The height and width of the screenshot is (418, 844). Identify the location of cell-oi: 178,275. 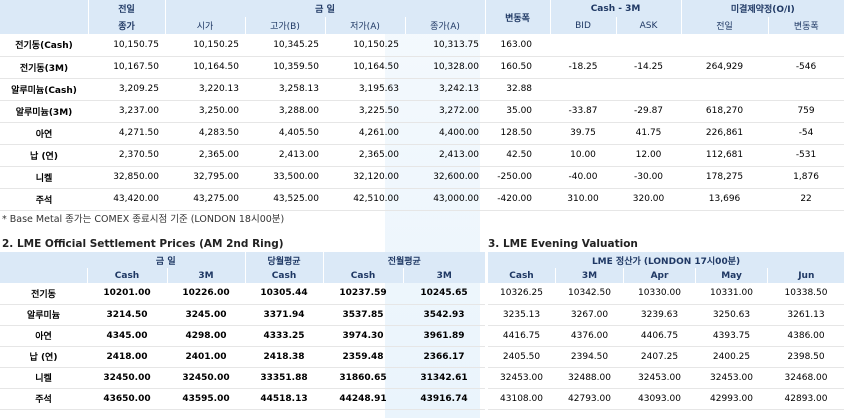
(725, 177).